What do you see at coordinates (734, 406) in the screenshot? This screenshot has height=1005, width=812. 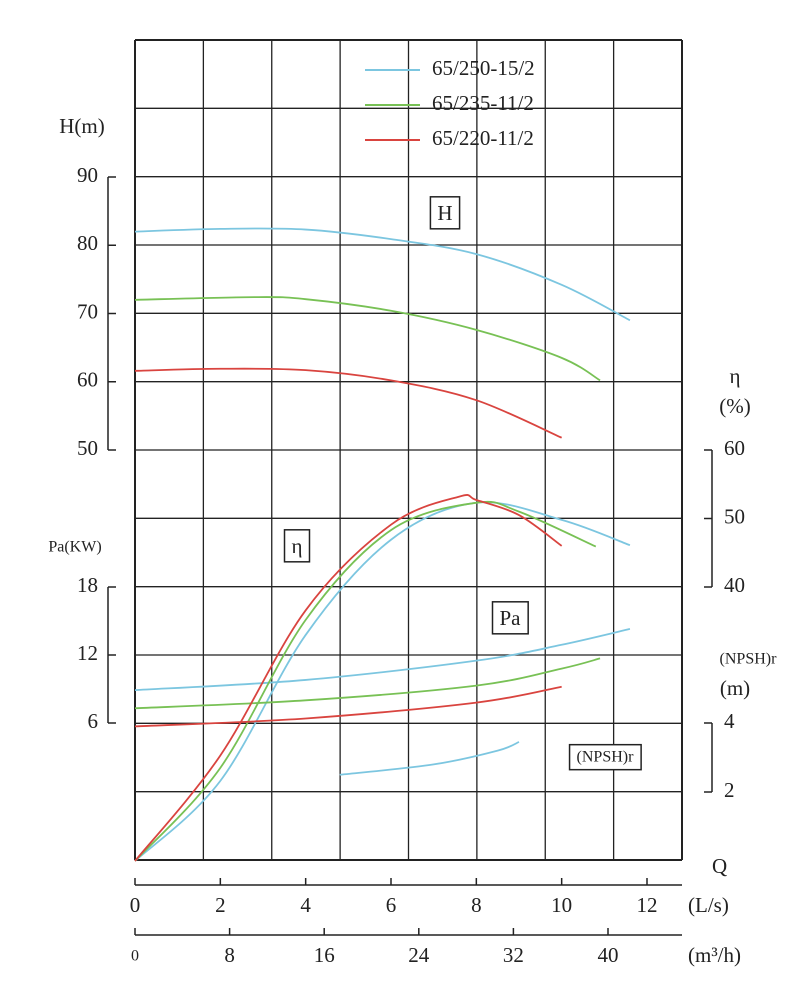 I see `y-axis-unit: (%)` at bounding box center [734, 406].